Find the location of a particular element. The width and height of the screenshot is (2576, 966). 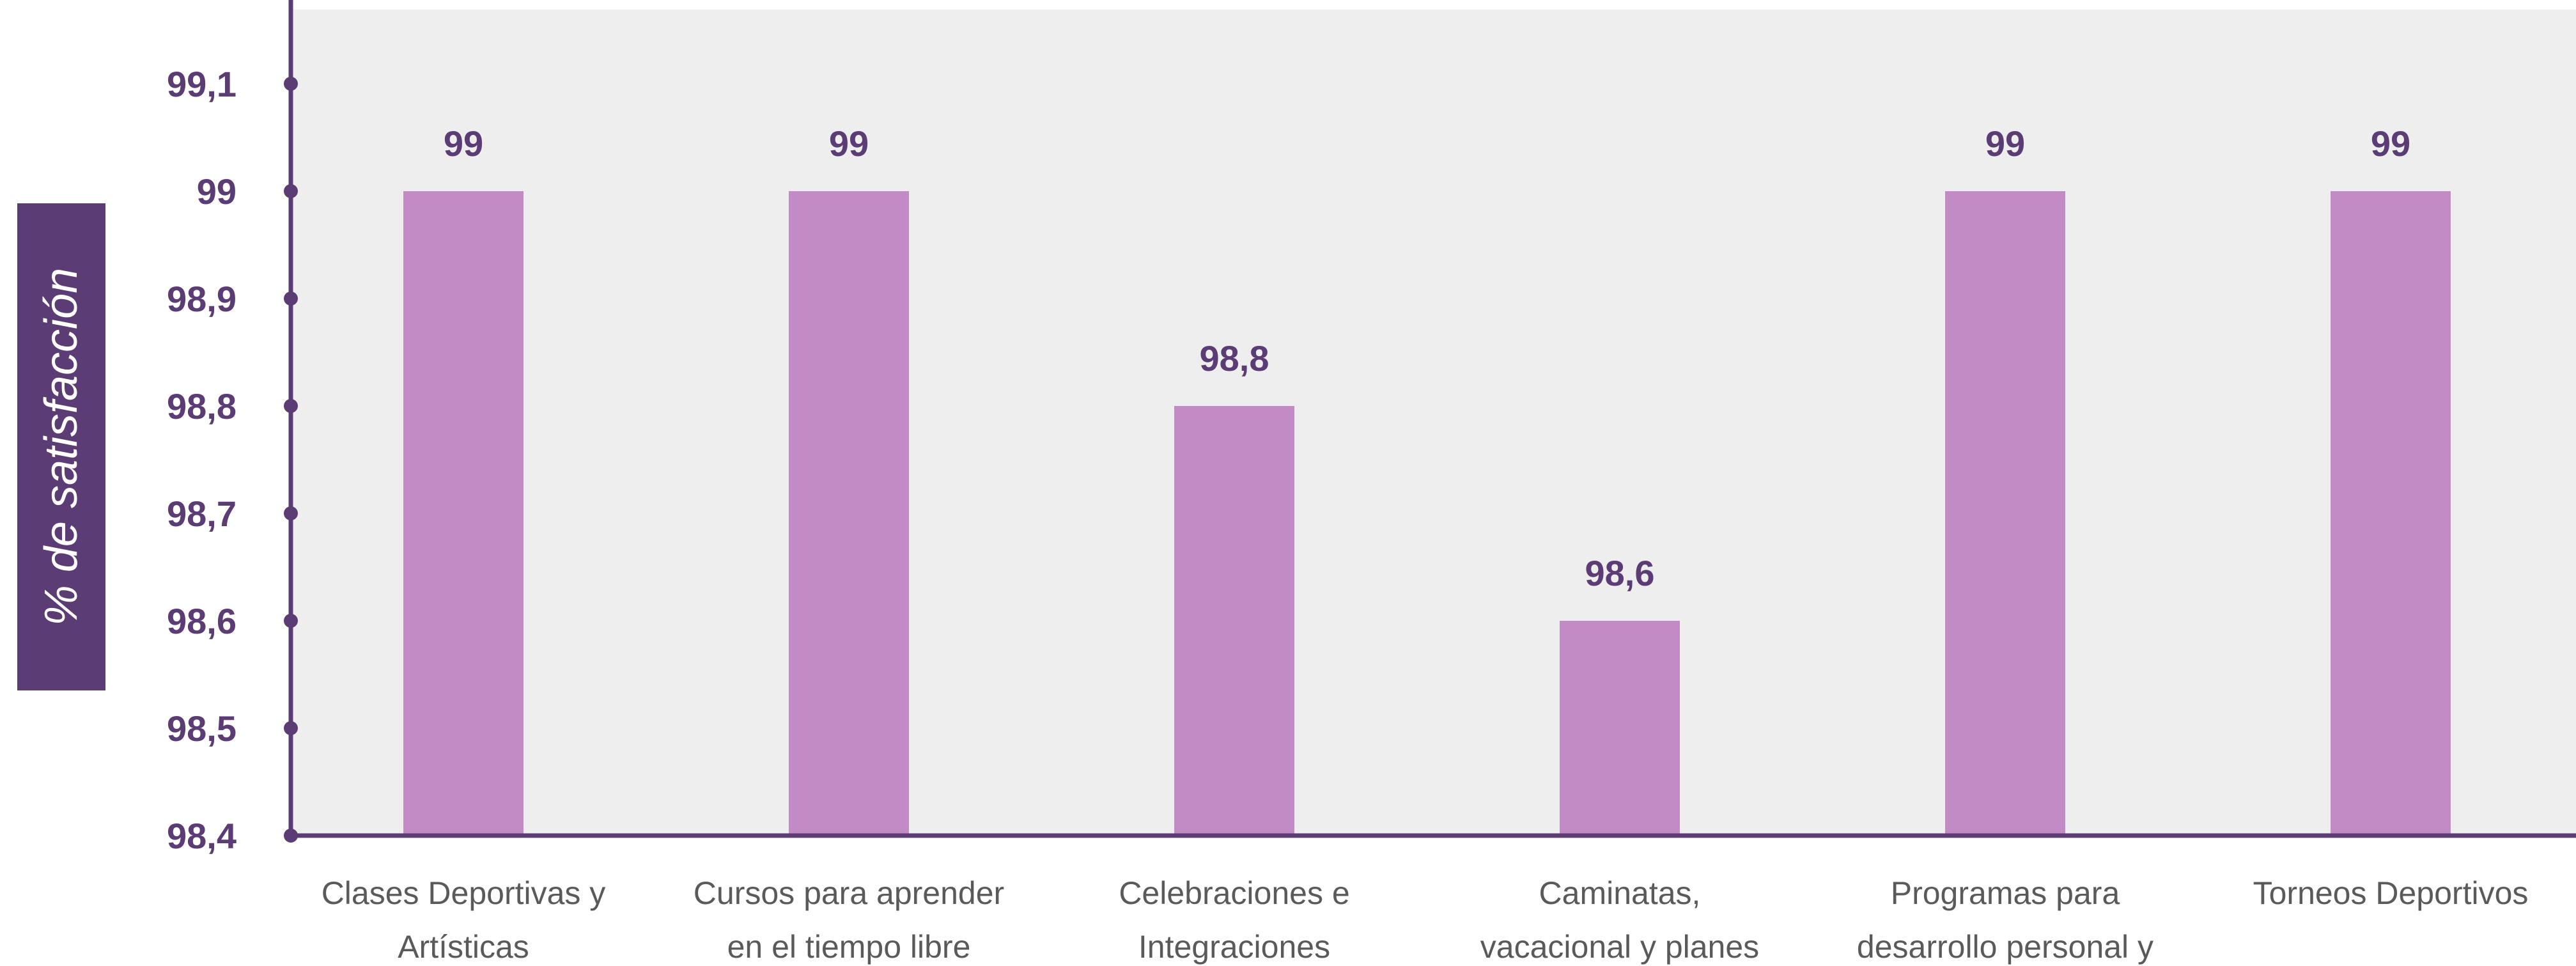

x-tick-label: Celebraciones e Integraciones is located at coordinates (1234, 920).